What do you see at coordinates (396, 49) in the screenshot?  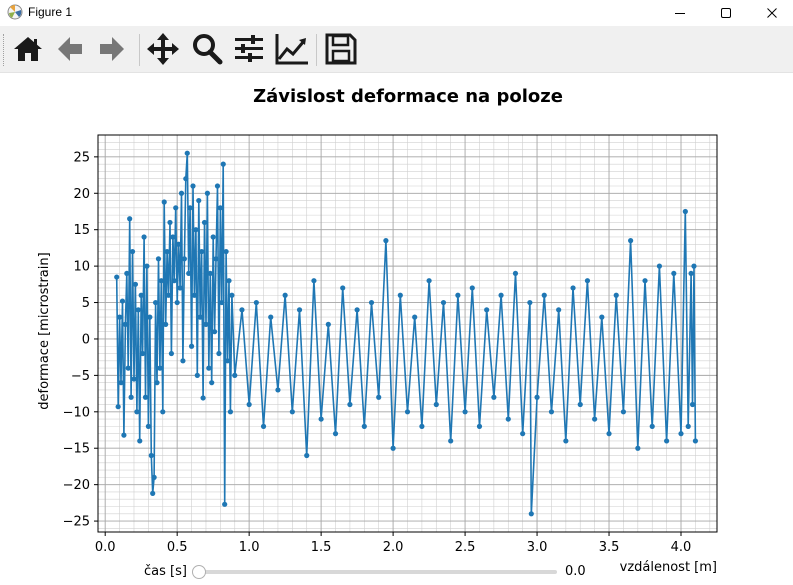 I see `navigation-toolbar` at bounding box center [396, 49].